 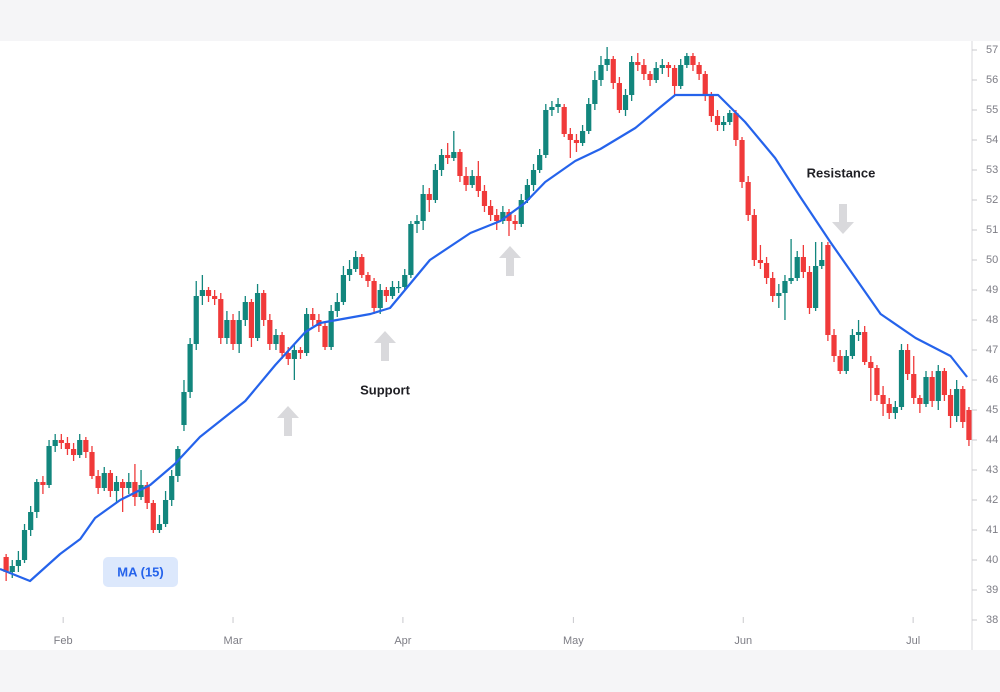 I want to click on annotation: Support, so click(x=385, y=389).